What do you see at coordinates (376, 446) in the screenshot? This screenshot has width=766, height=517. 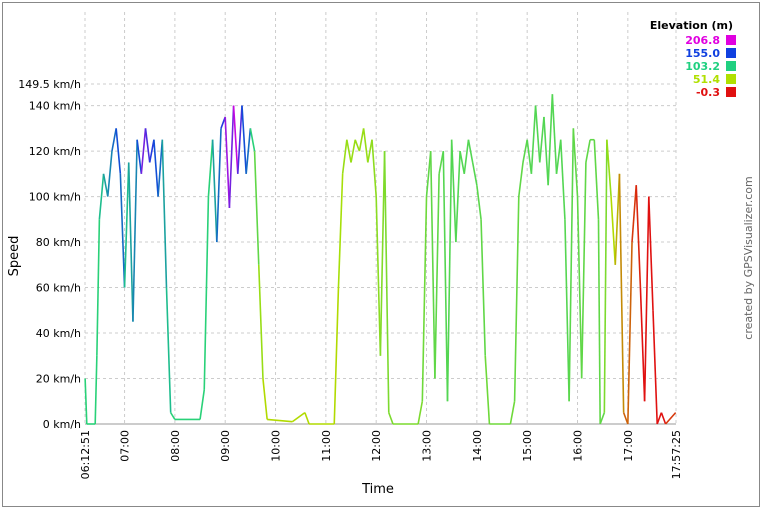 I see `x-tick-label: 12:00` at bounding box center [376, 446].